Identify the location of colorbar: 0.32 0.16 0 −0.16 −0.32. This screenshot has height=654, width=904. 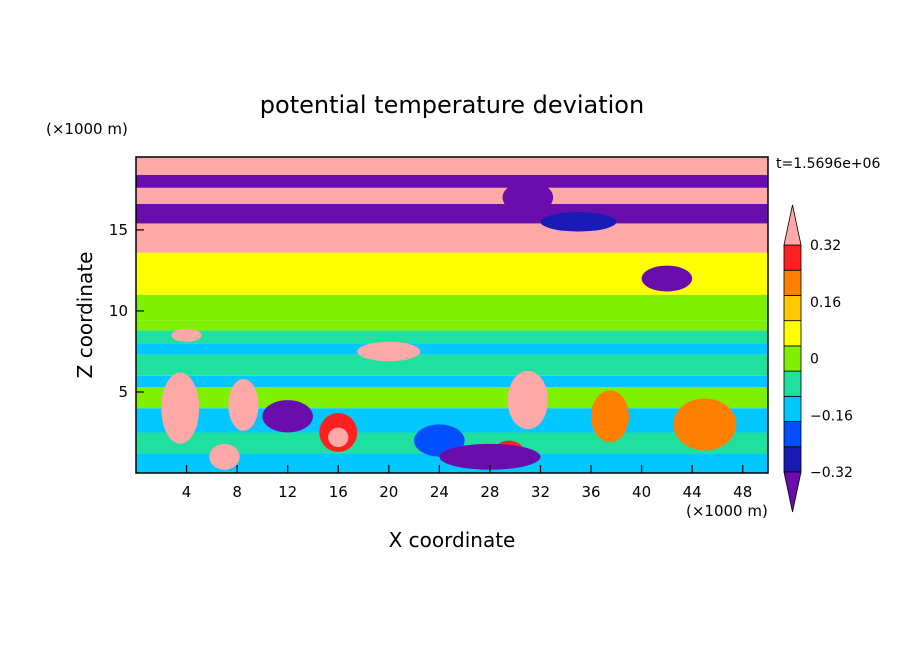
(818, 358).